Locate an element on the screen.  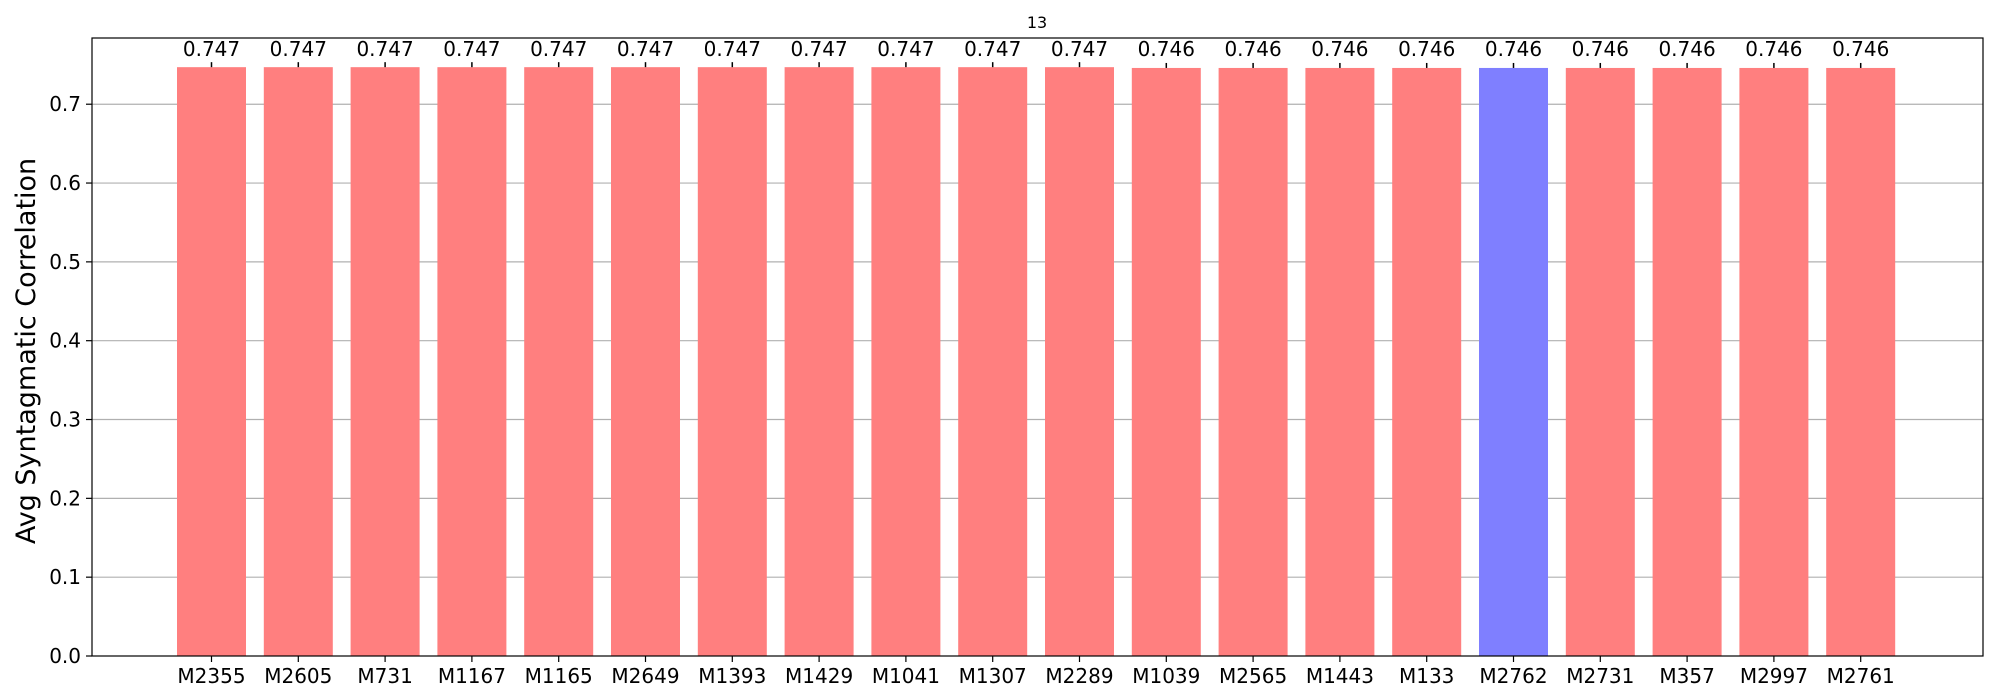
y-tick-label: 0.6 is located at coordinates (65, 183).